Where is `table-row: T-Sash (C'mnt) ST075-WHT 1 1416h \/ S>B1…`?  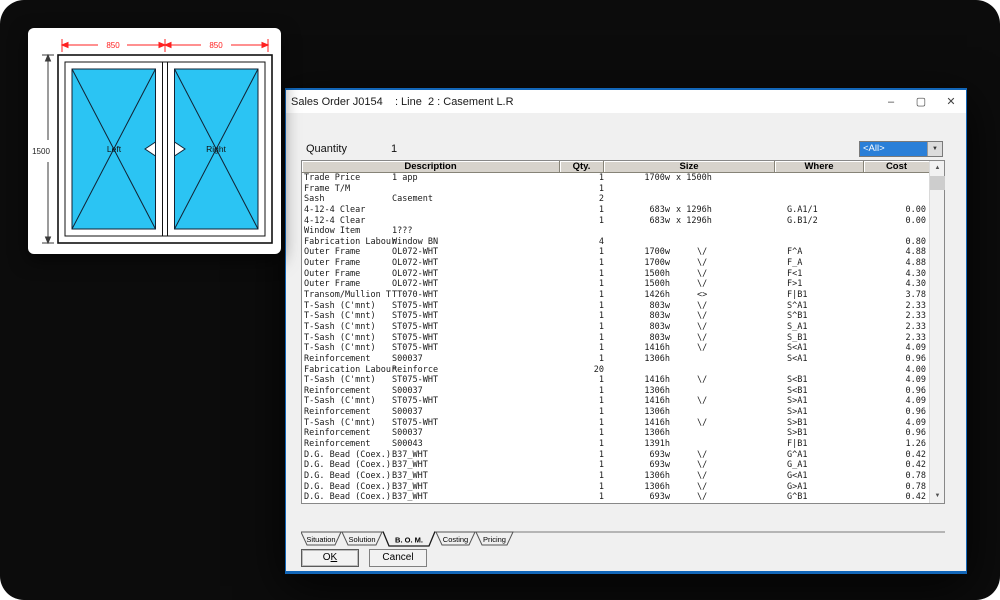 table-row: T-Sash (C'mnt) ST075-WHT 1 1416h \/ S>B1… is located at coordinates (615, 423).